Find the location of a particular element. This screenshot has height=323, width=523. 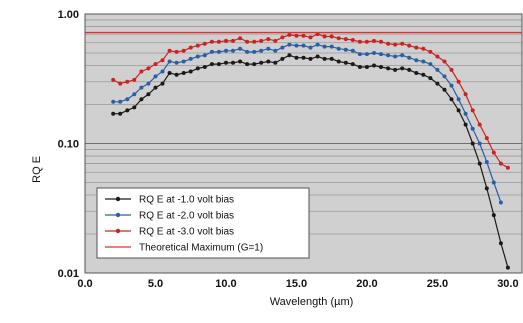

y-tick-label: 1.00 is located at coordinates (68, 15).